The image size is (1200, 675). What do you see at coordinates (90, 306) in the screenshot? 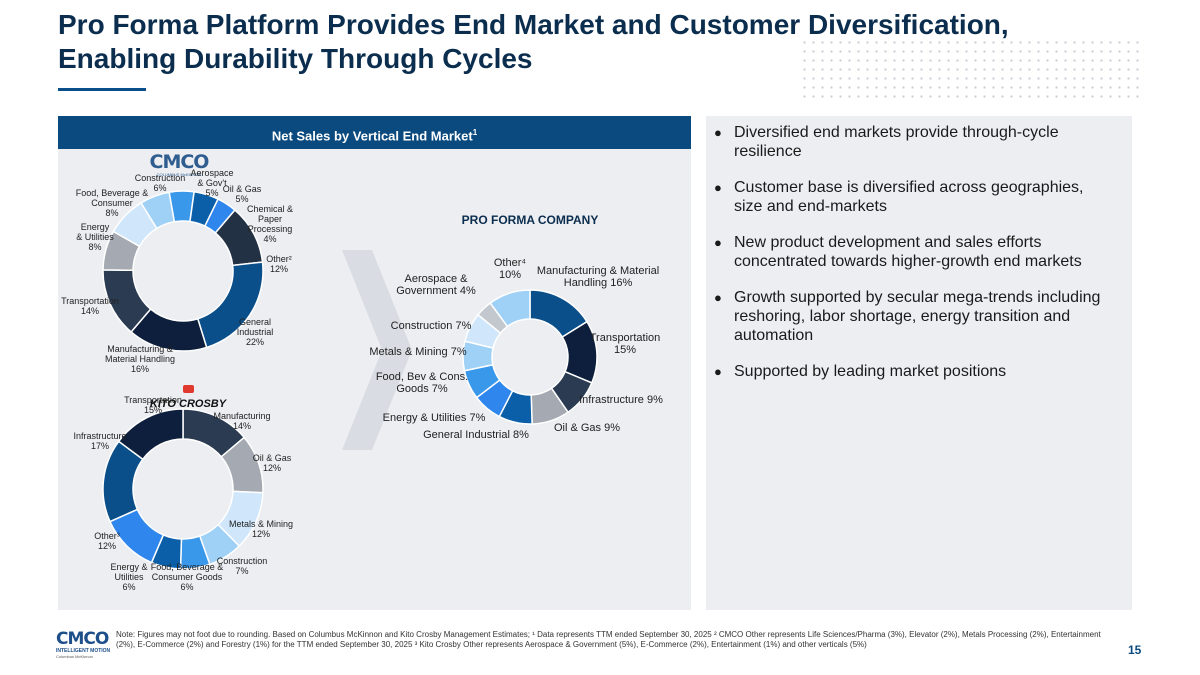
I see `slice-label: Transportation 14%` at bounding box center [90, 306].